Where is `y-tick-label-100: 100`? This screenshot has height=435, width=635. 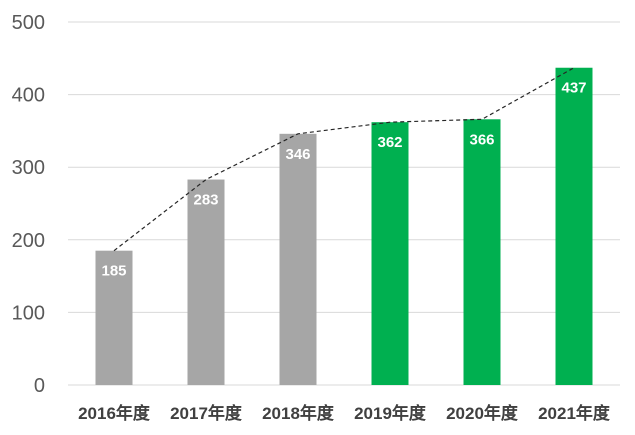
y-tick-label-100: 100 is located at coordinates (28, 313).